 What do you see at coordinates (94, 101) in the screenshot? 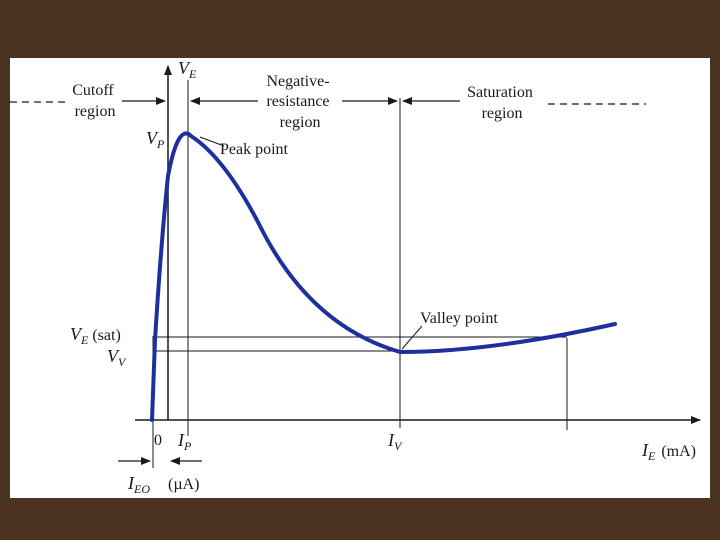
I see `cutoff-region-label: Cutoff region` at bounding box center [94, 101].